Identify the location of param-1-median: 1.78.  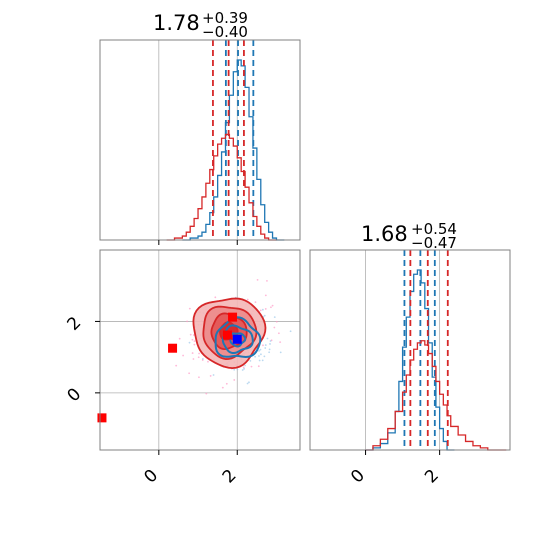
(176, 23).